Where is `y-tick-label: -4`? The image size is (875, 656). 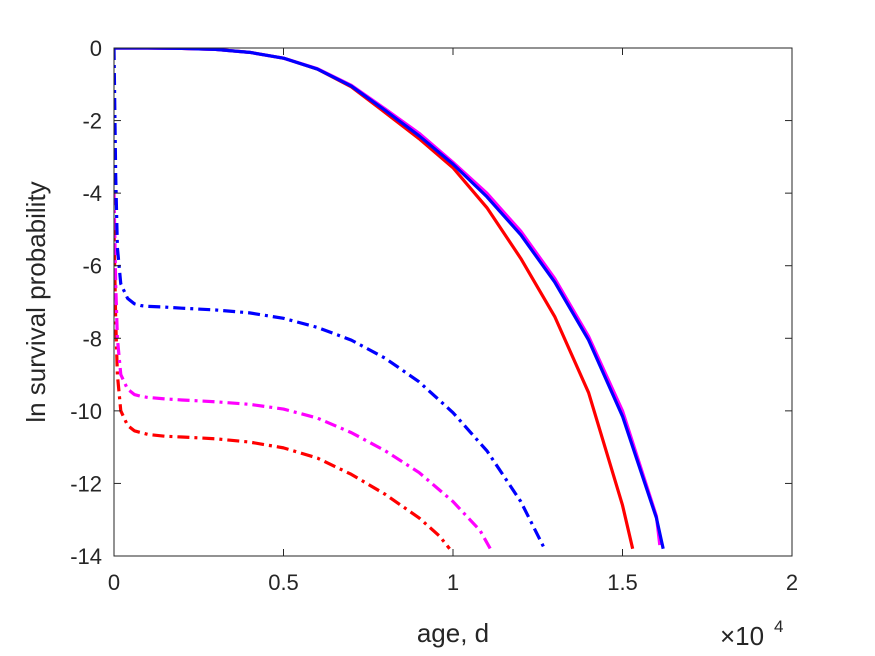 y-tick-label: -4 is located at coordinates (92, 193).